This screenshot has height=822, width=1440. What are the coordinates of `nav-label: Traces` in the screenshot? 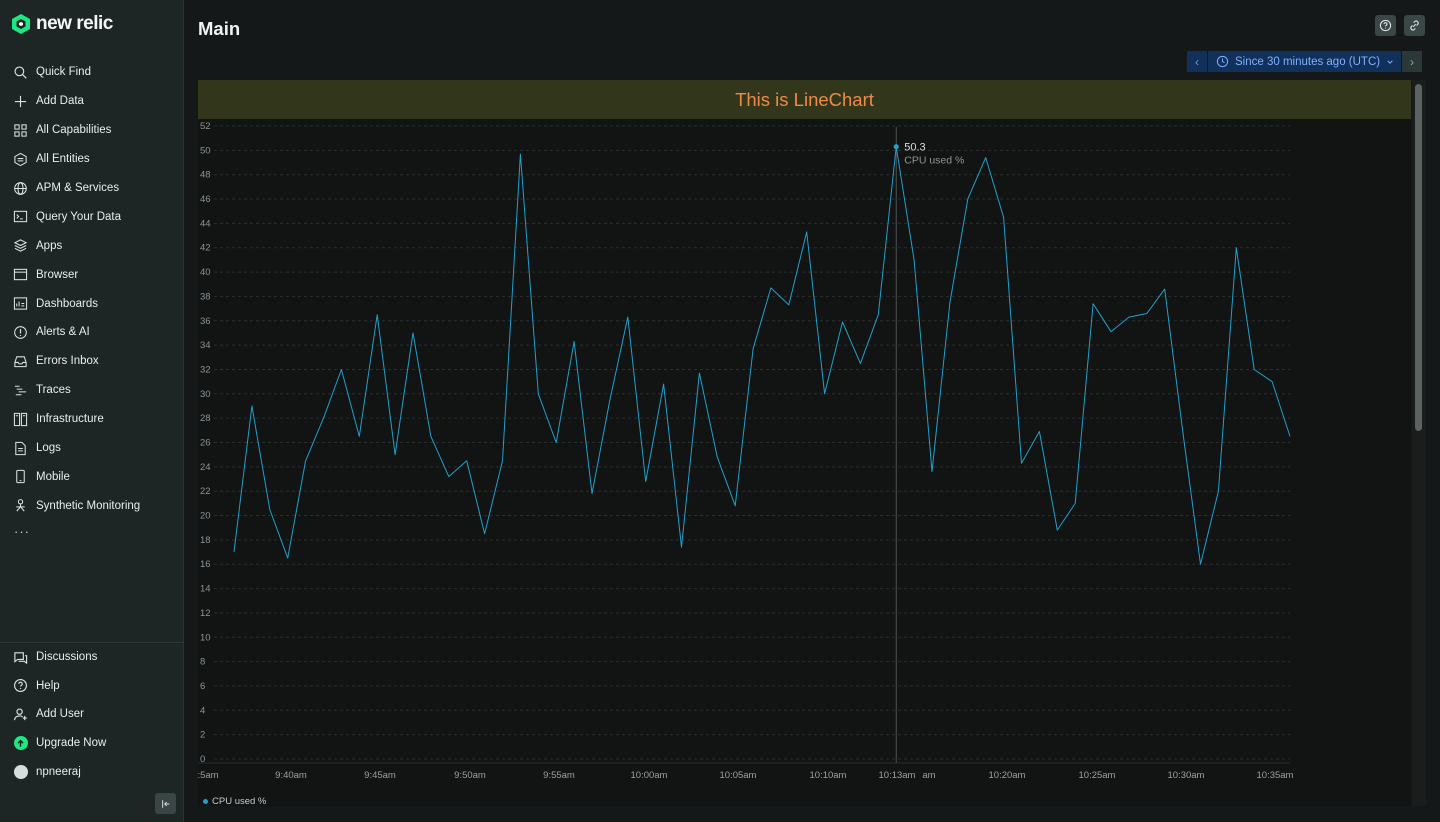 It's located at (53, 390).